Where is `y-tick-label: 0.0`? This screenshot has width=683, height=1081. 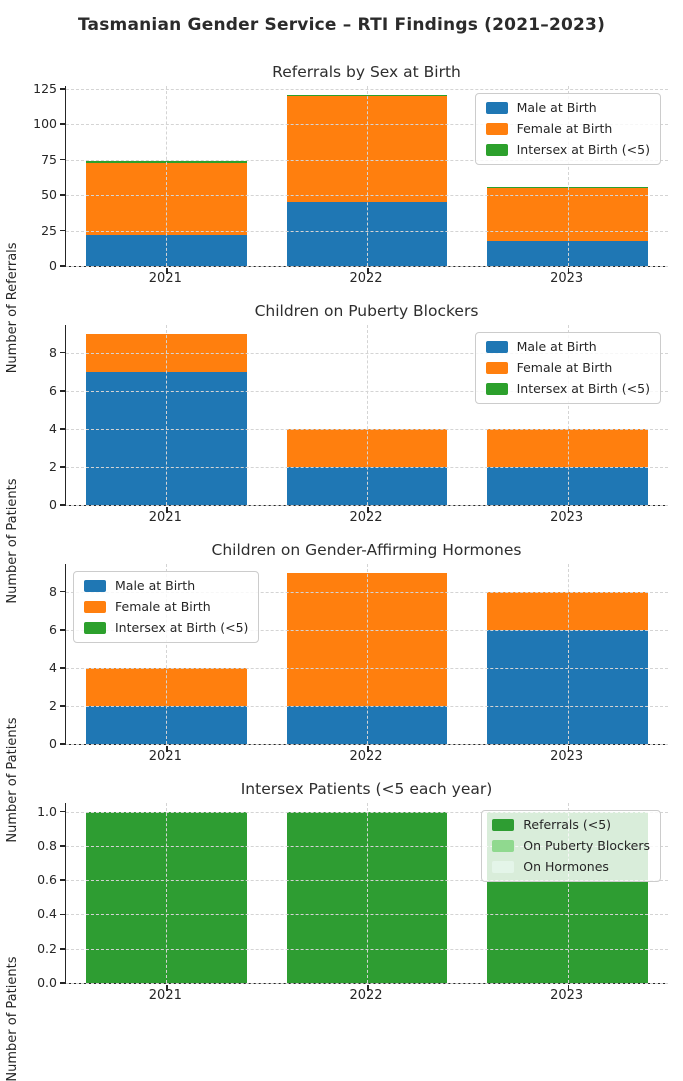
y-tick-label: 0.0 is located at coordinates (47, 982).